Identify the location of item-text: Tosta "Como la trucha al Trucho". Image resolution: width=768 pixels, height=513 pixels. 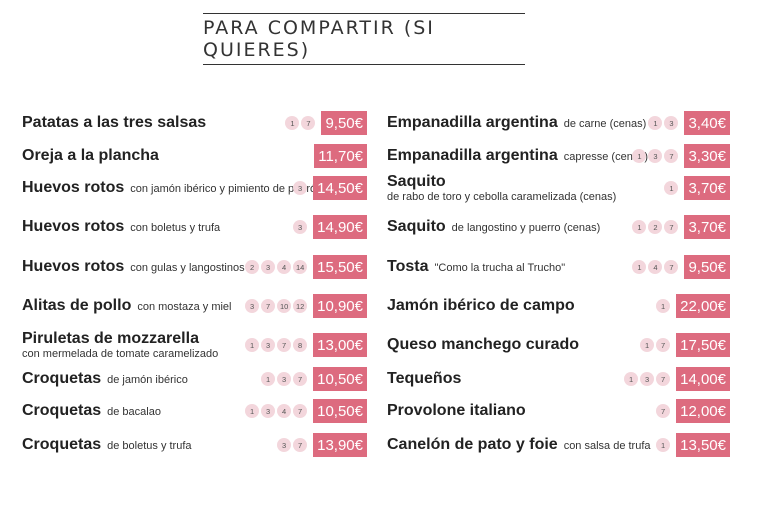
(509, 267).